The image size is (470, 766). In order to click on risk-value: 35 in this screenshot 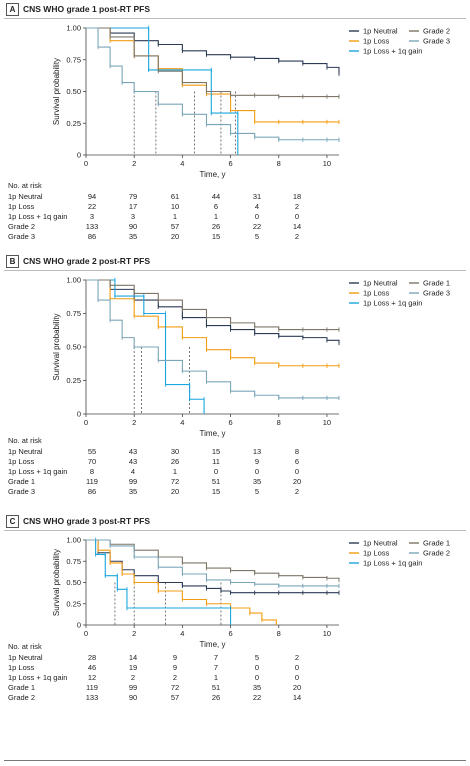, I will do `click(133, 236)`.